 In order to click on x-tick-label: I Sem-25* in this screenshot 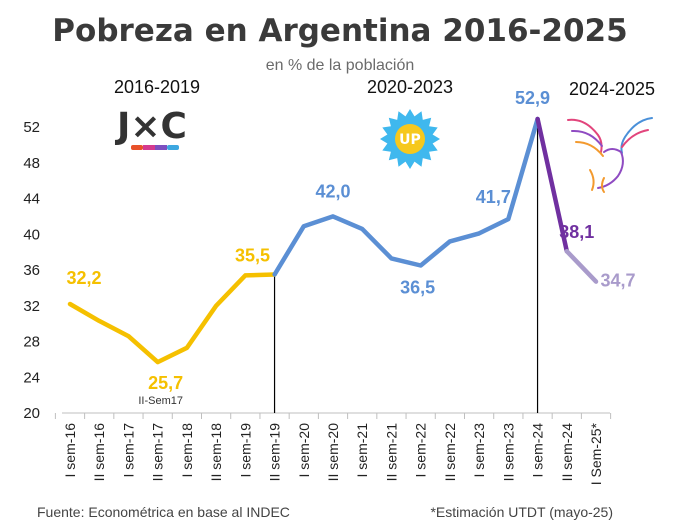, I will do `click(596, 453)`.